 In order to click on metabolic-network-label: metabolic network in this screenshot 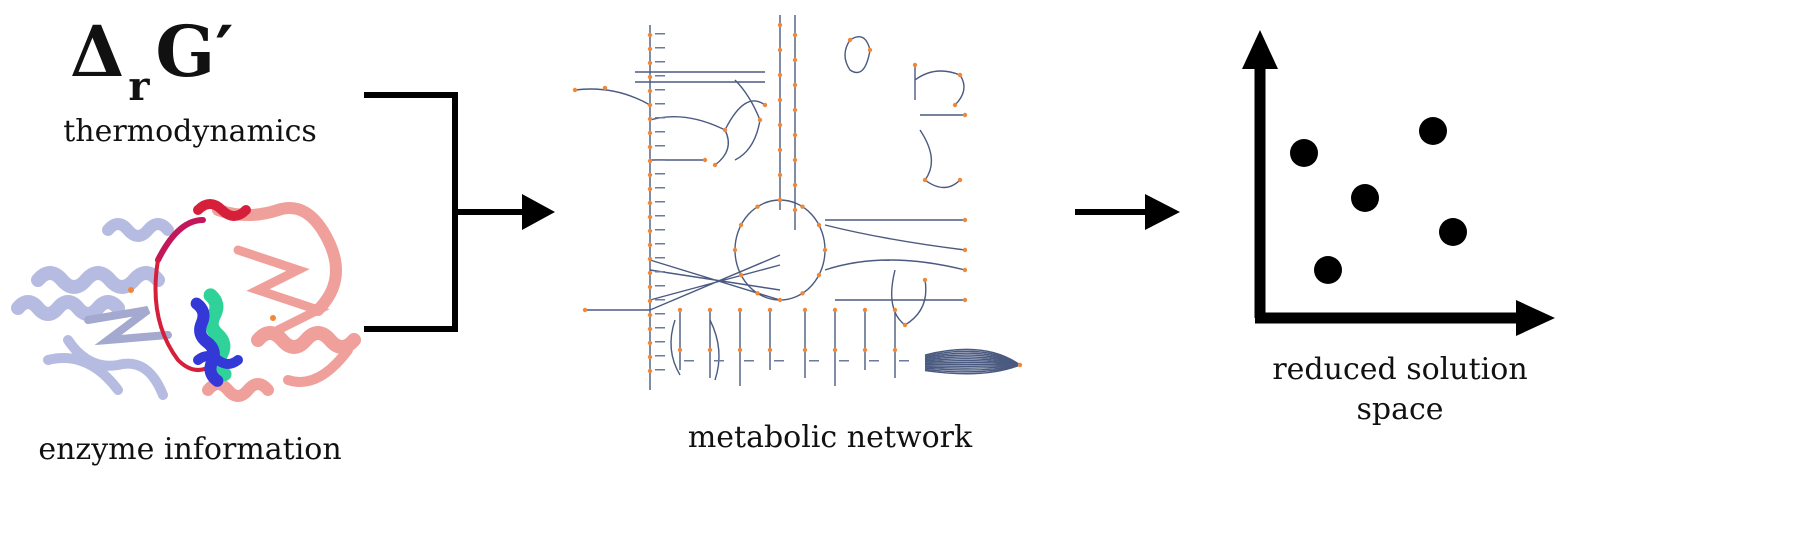, I will do `click(830, 437)`.